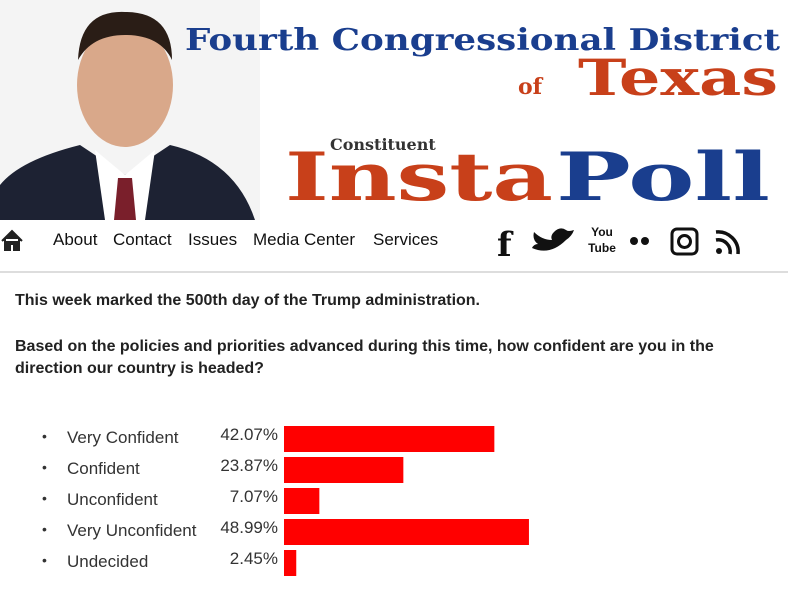  What do you see at coordinates (213, 239) in the screenshot?
I see `nav-link: Issues` at bounding box center [213, 239].